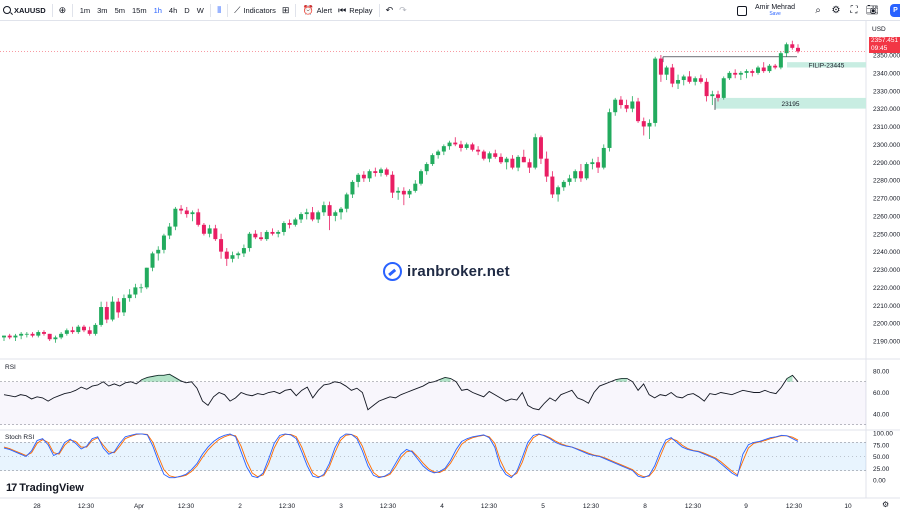  What do you see at coordinates (886, 73) in the screenshot?
I see `price-axis-label: 2340.000` at bounding box center [886, 73].